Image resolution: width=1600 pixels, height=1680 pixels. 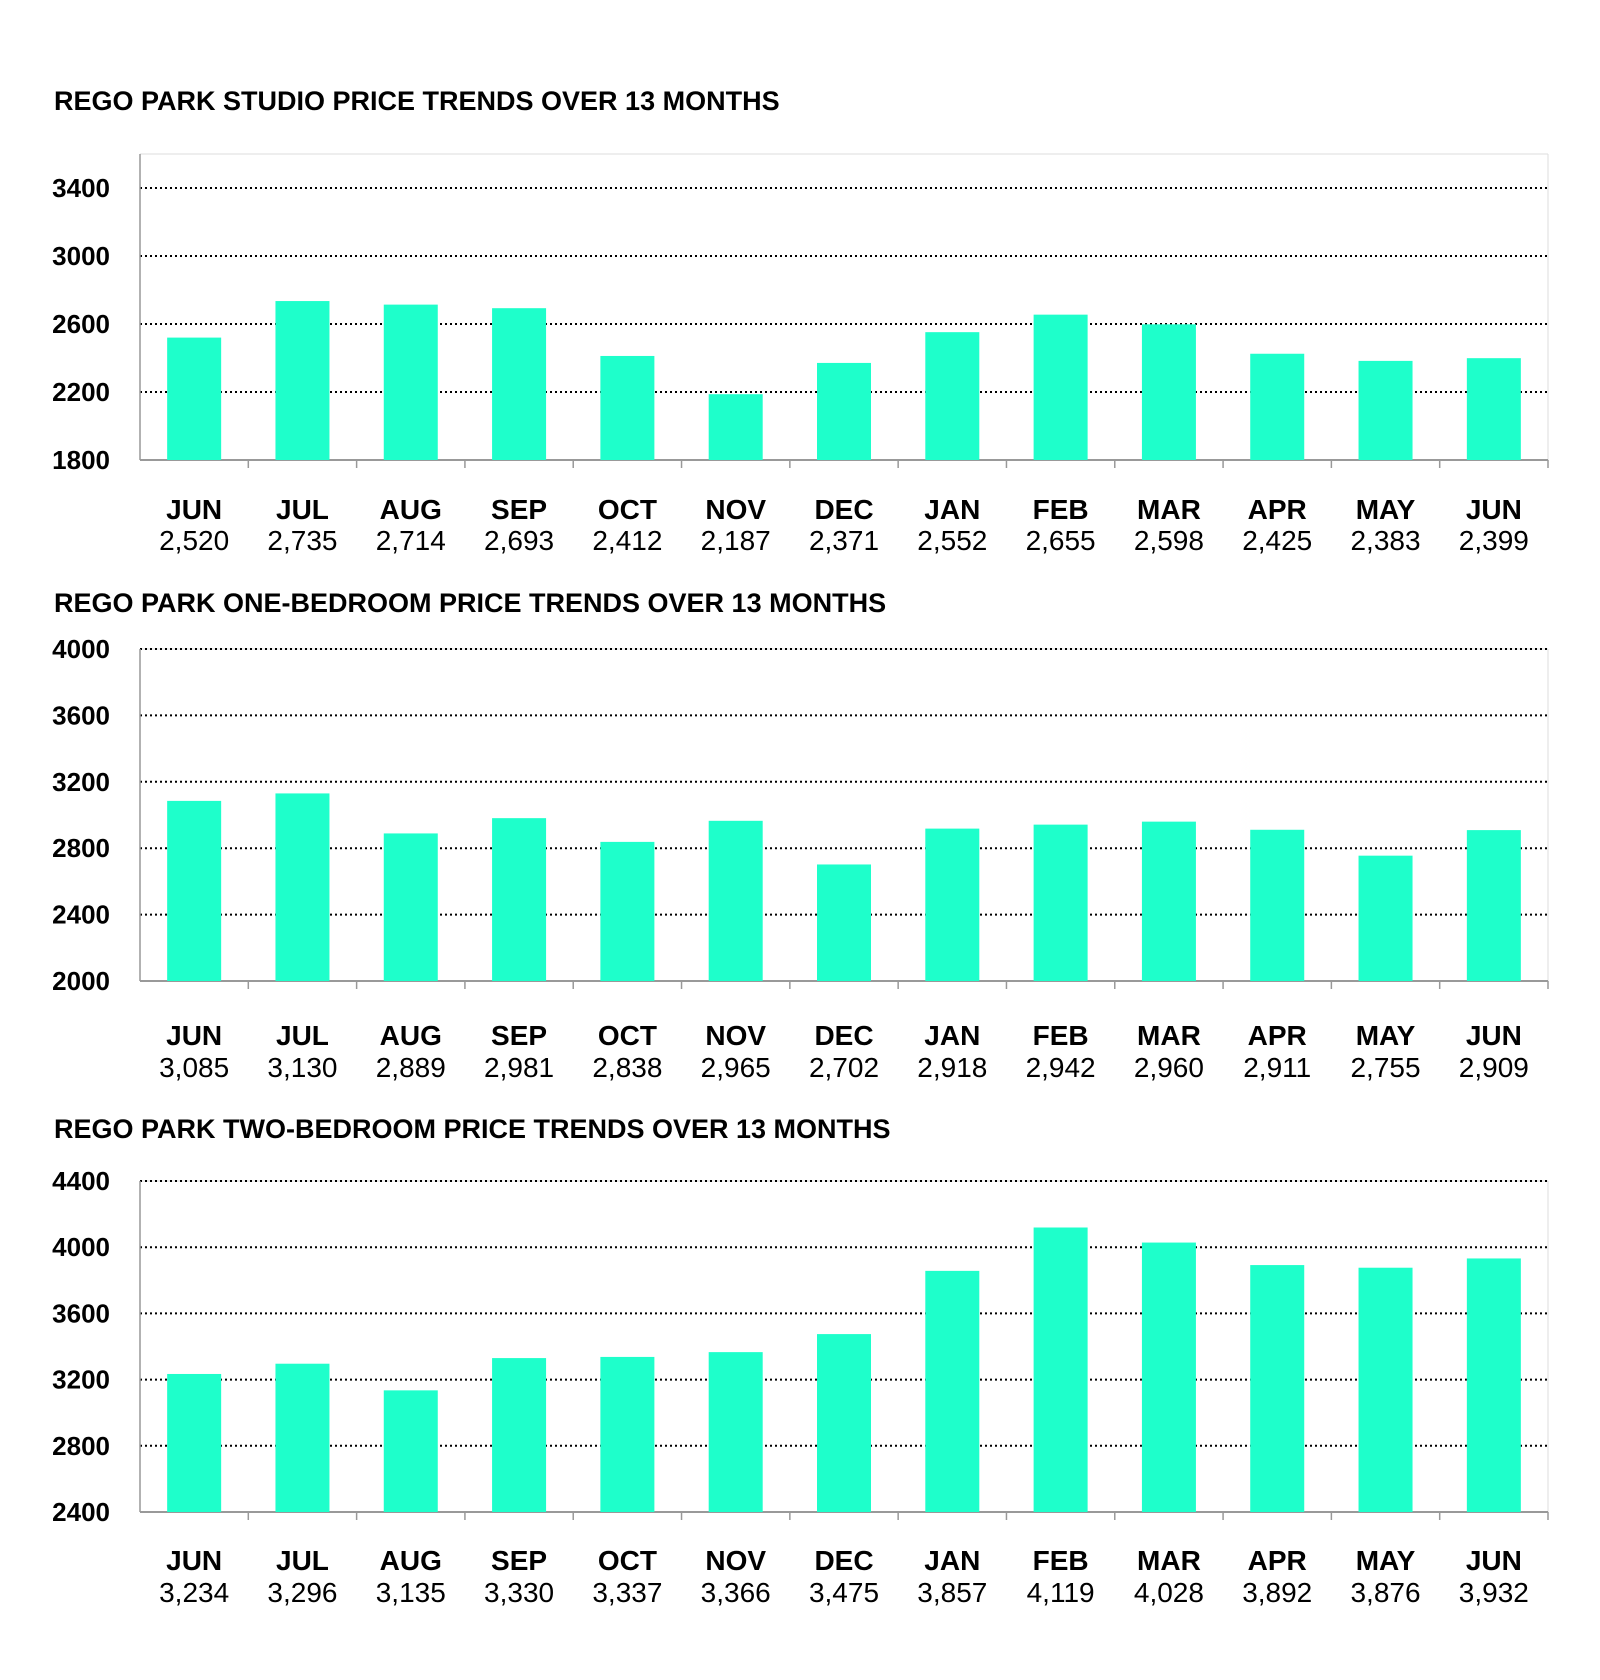 What do you see at coordinates (411, 540) in the screenshot?
I see `value-label: 2,714` at bounding box center [411, 540].